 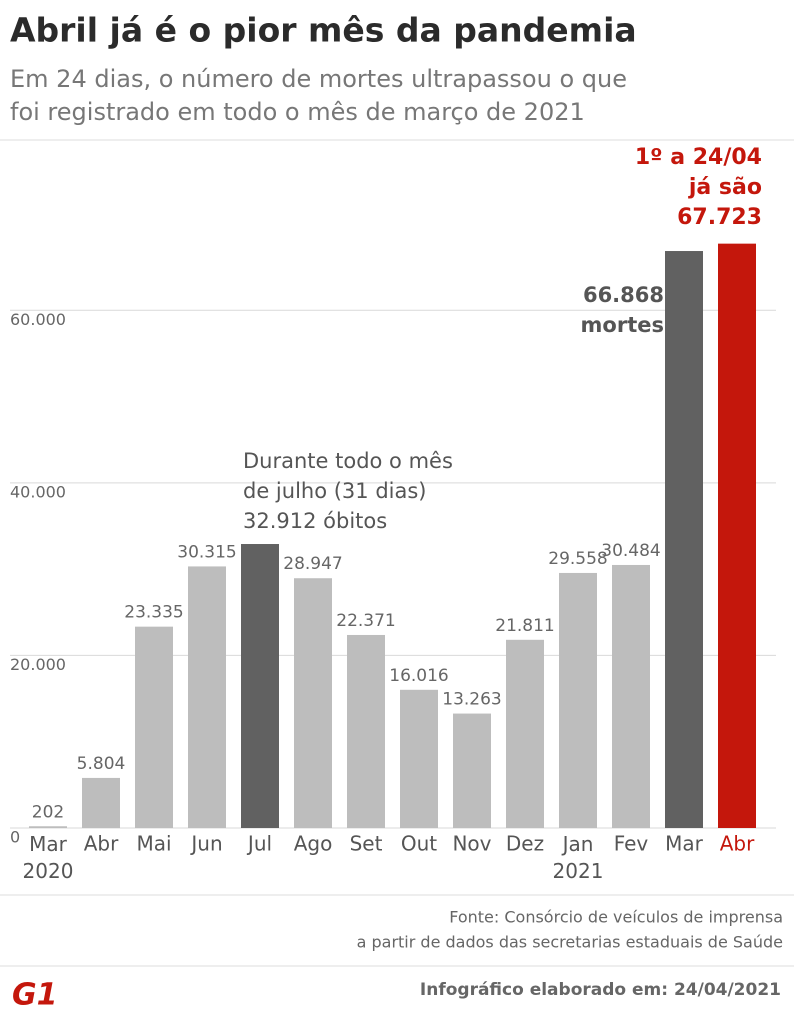 I want to click on value-label: 29.558, so click(x=577, y=559).